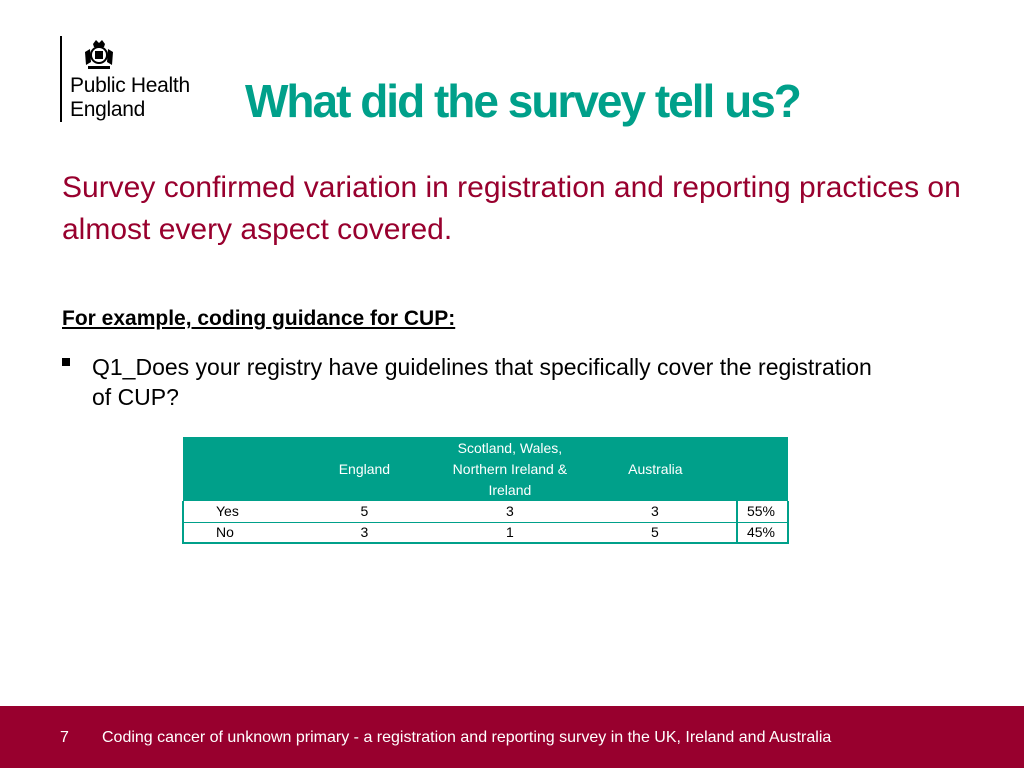 Image resolution: width=1024 pixels, height=768 pixels. Describe the element at coordinates (762, 533) in the screenshot. I see `cell-percent: 45%` at that location.